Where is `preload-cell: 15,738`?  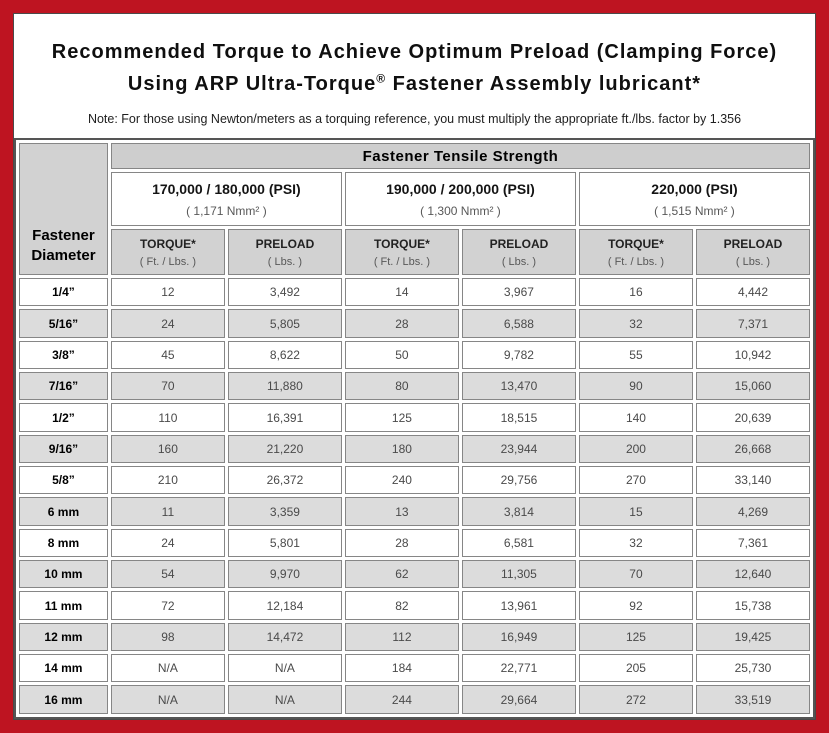 preload-cell: 15,738 is located at coordinates (752, 605).